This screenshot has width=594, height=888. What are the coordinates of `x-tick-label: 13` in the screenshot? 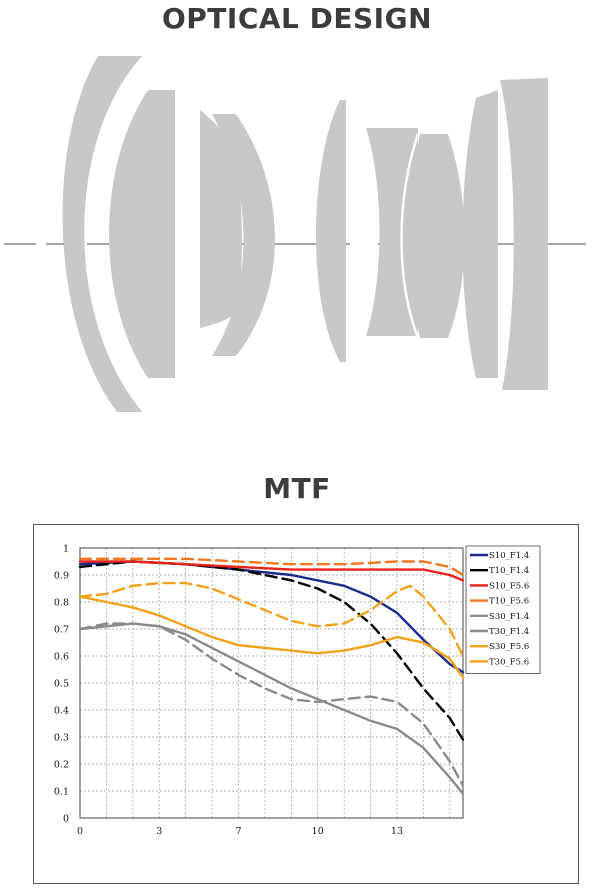 It's located at (397, 831).